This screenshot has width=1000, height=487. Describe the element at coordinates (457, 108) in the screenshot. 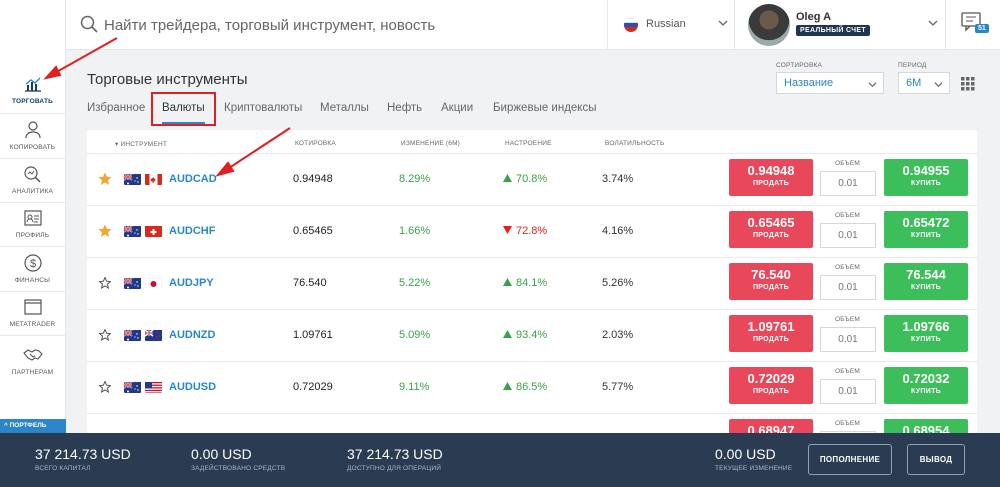

I see `tab-stocks: Акции` at that location.